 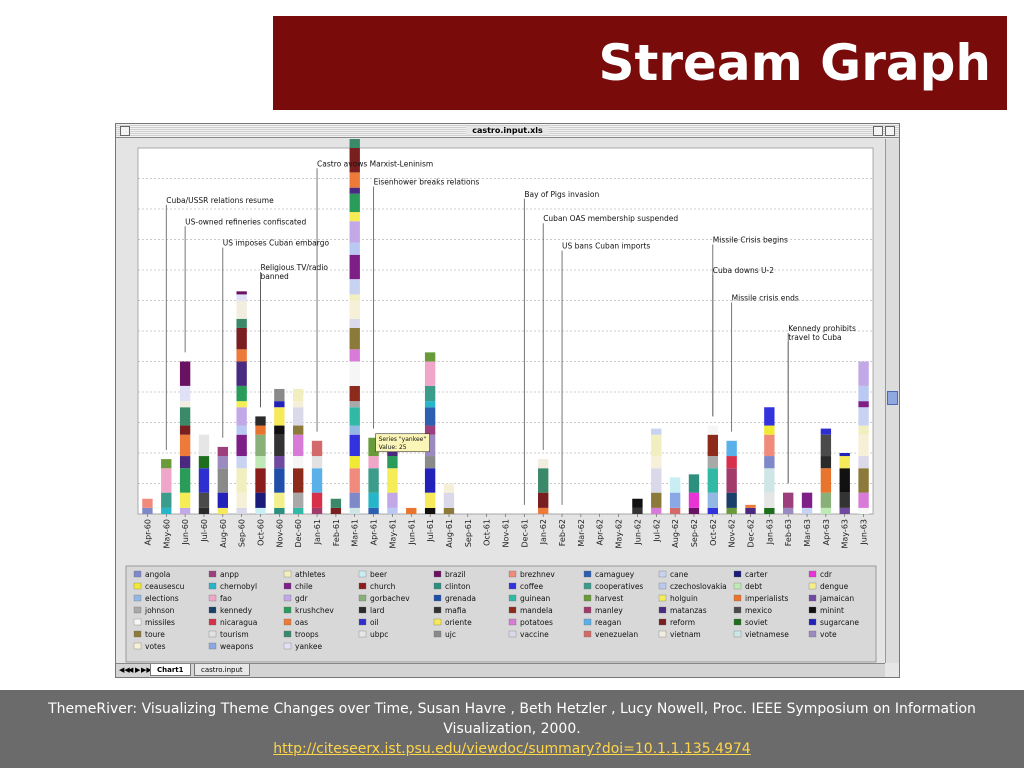 What do you see at coordinates (138, 670) in the screenshot?
I see `next-sheet-icon: ▶` at bounding box center [138, 670].